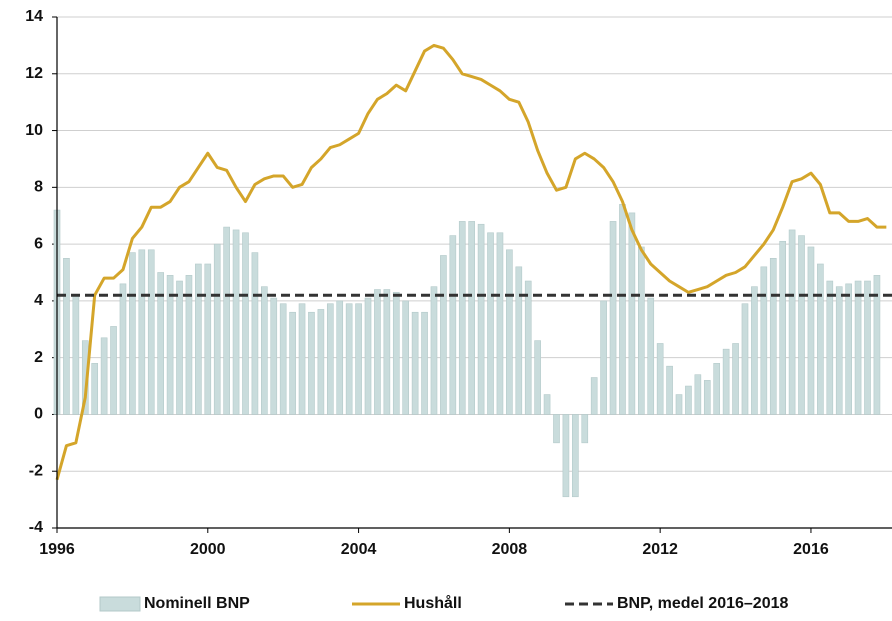 The width and height of the screenshot is (892, 621). What do you see at coordinates (38, 414) in the screenshot?
I see `y-tick-label: 0` at bounding box center [38, 414].